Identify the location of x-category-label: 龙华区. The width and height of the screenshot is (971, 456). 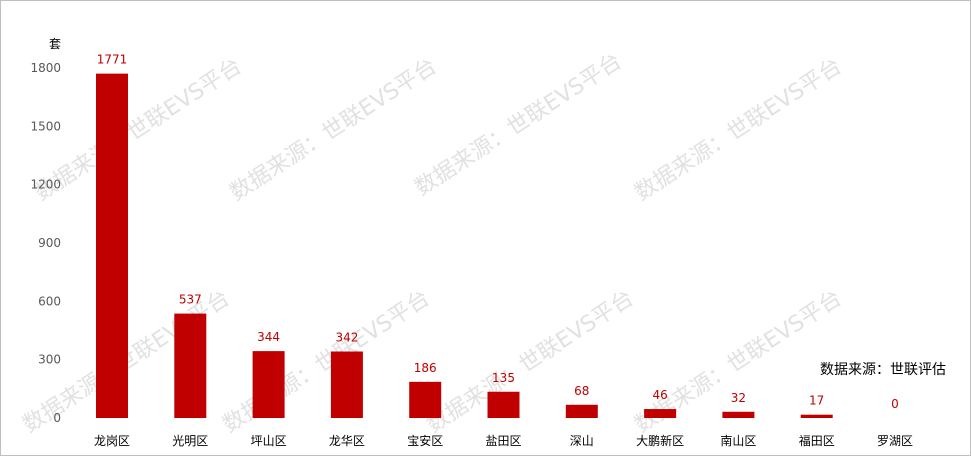
(347, 441).